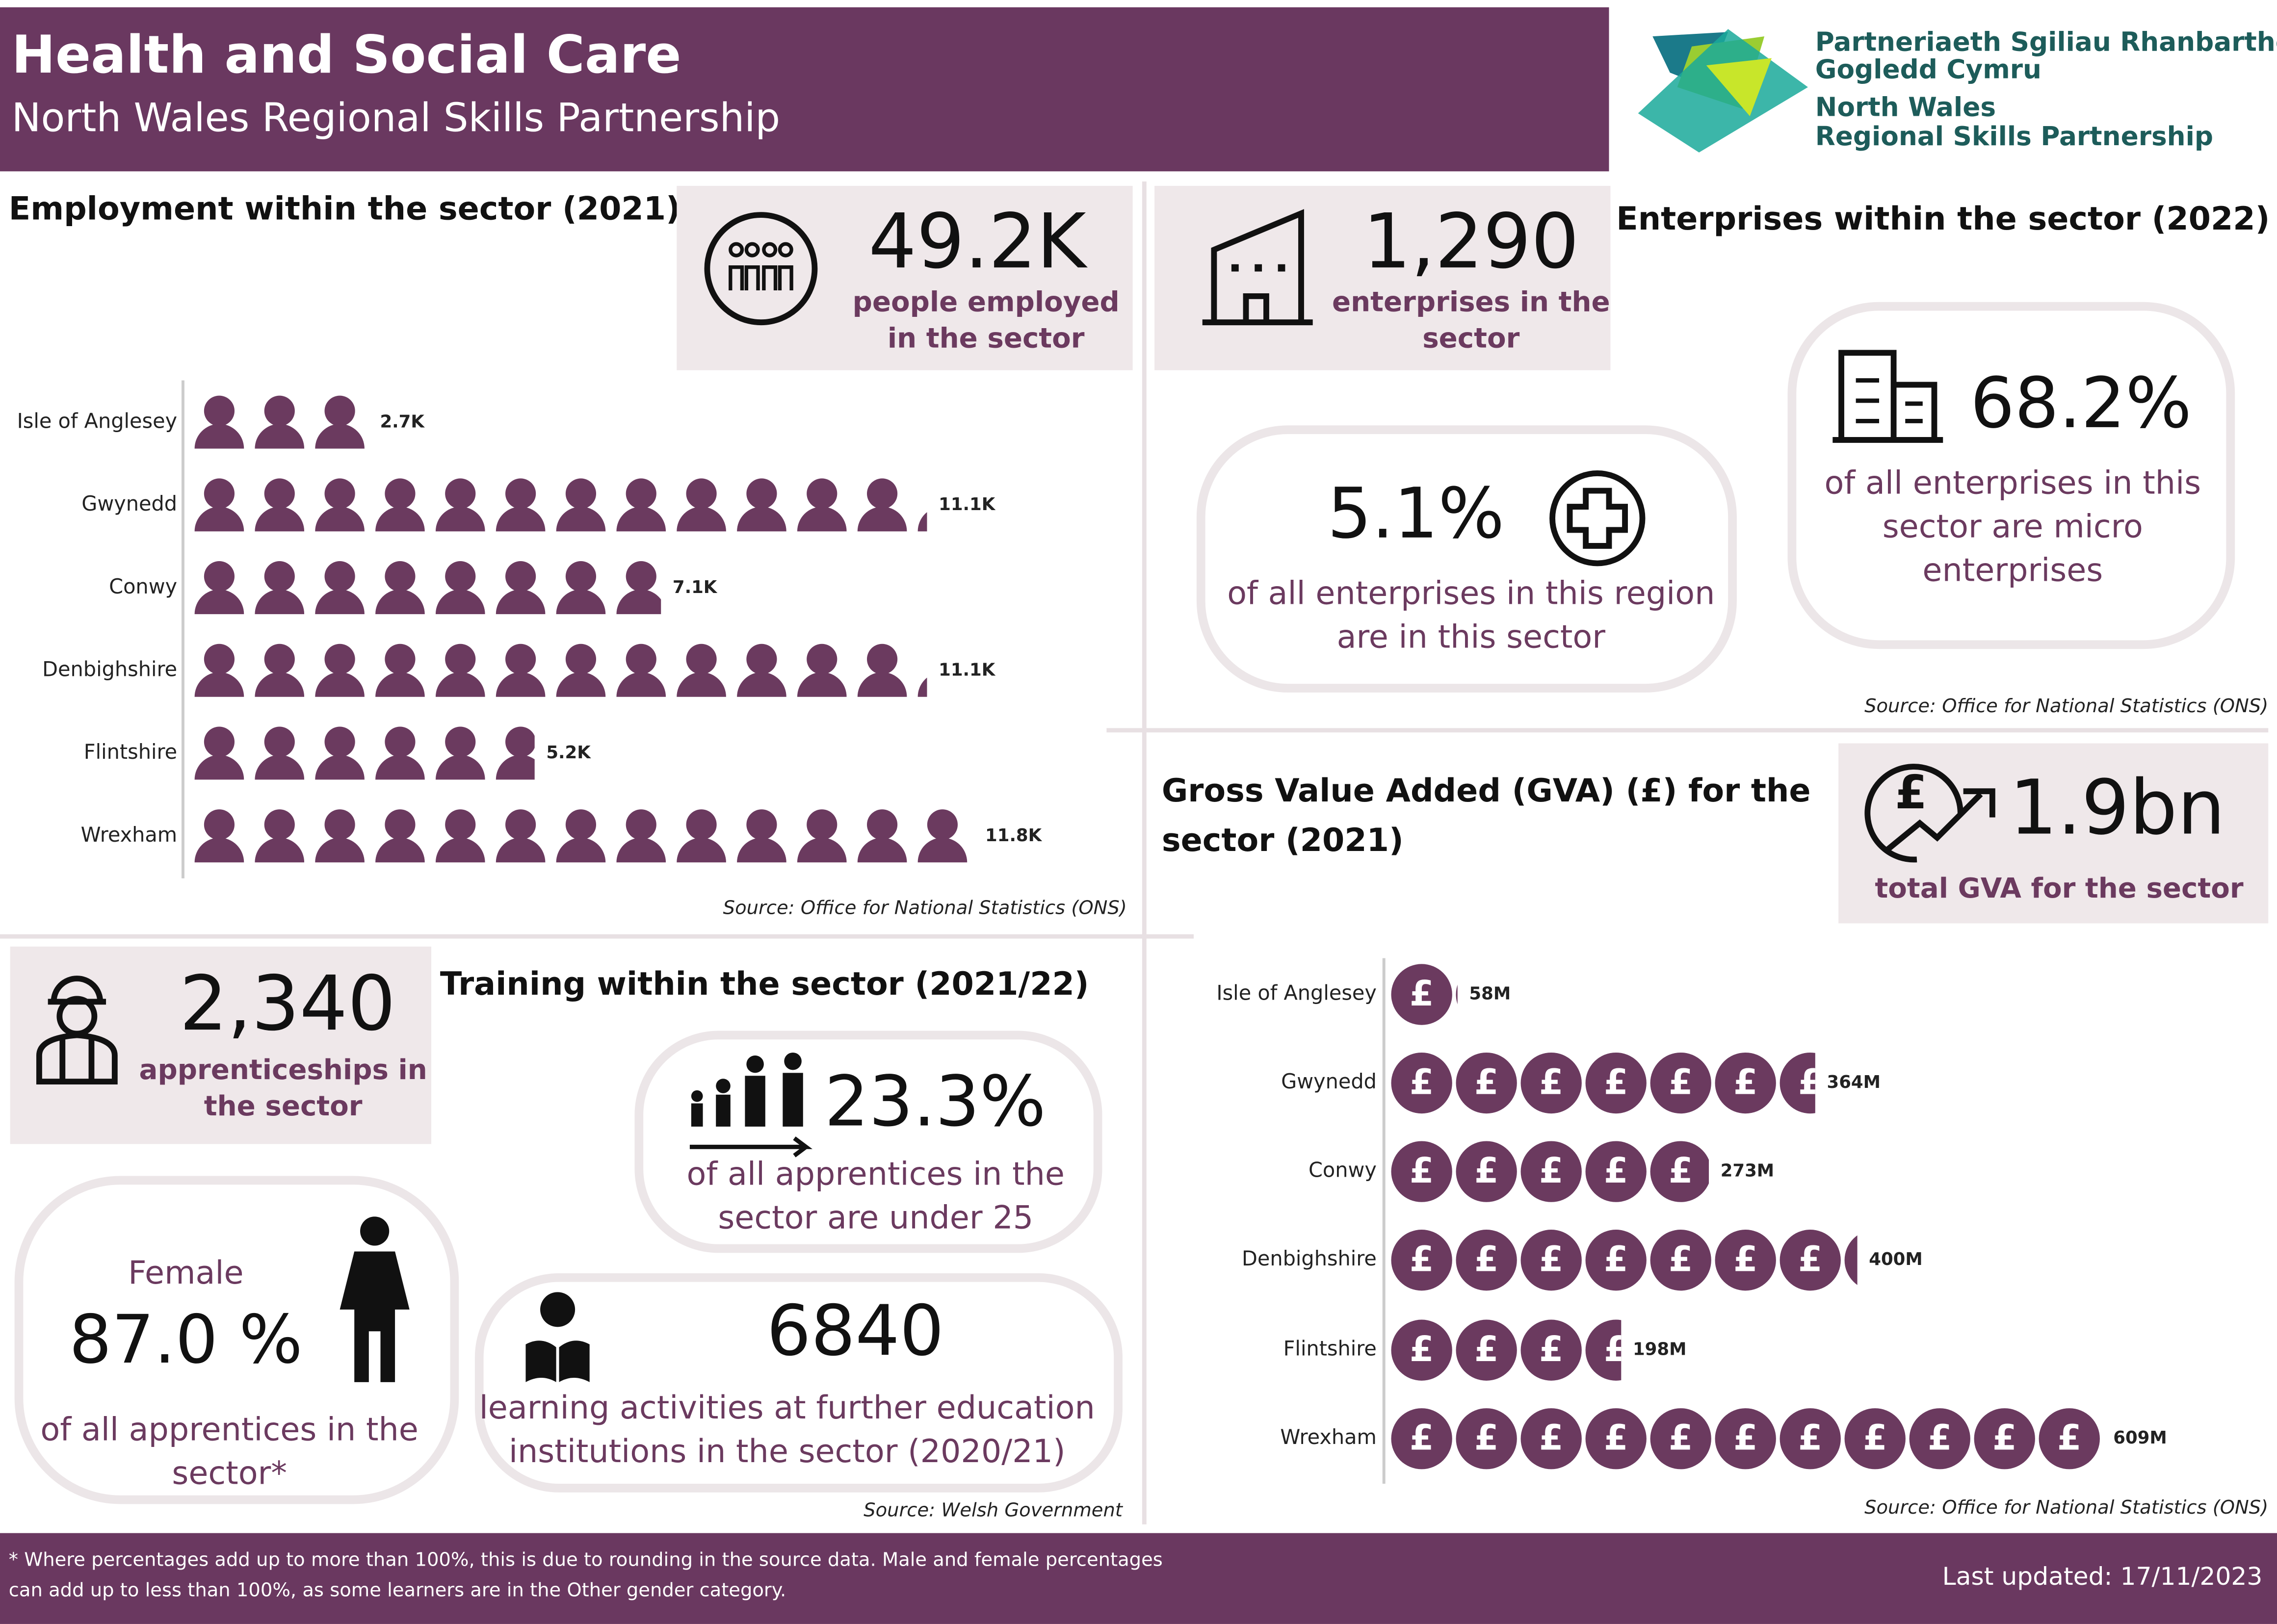 The width and height of the screenshot is (2277, 1624). What do you see at coordinates (1490, 994) in the screenshot?
I see `value-label: 58M` at bounding box center [1490, 994].